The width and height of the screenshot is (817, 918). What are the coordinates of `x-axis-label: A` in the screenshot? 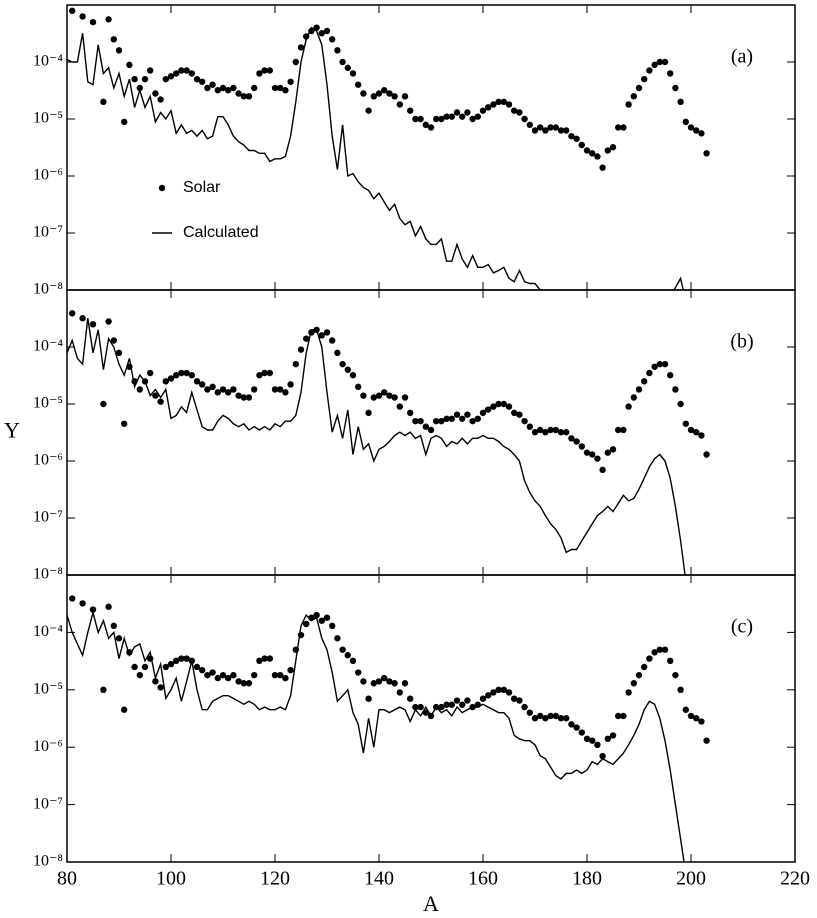 It's located at (431, 903).